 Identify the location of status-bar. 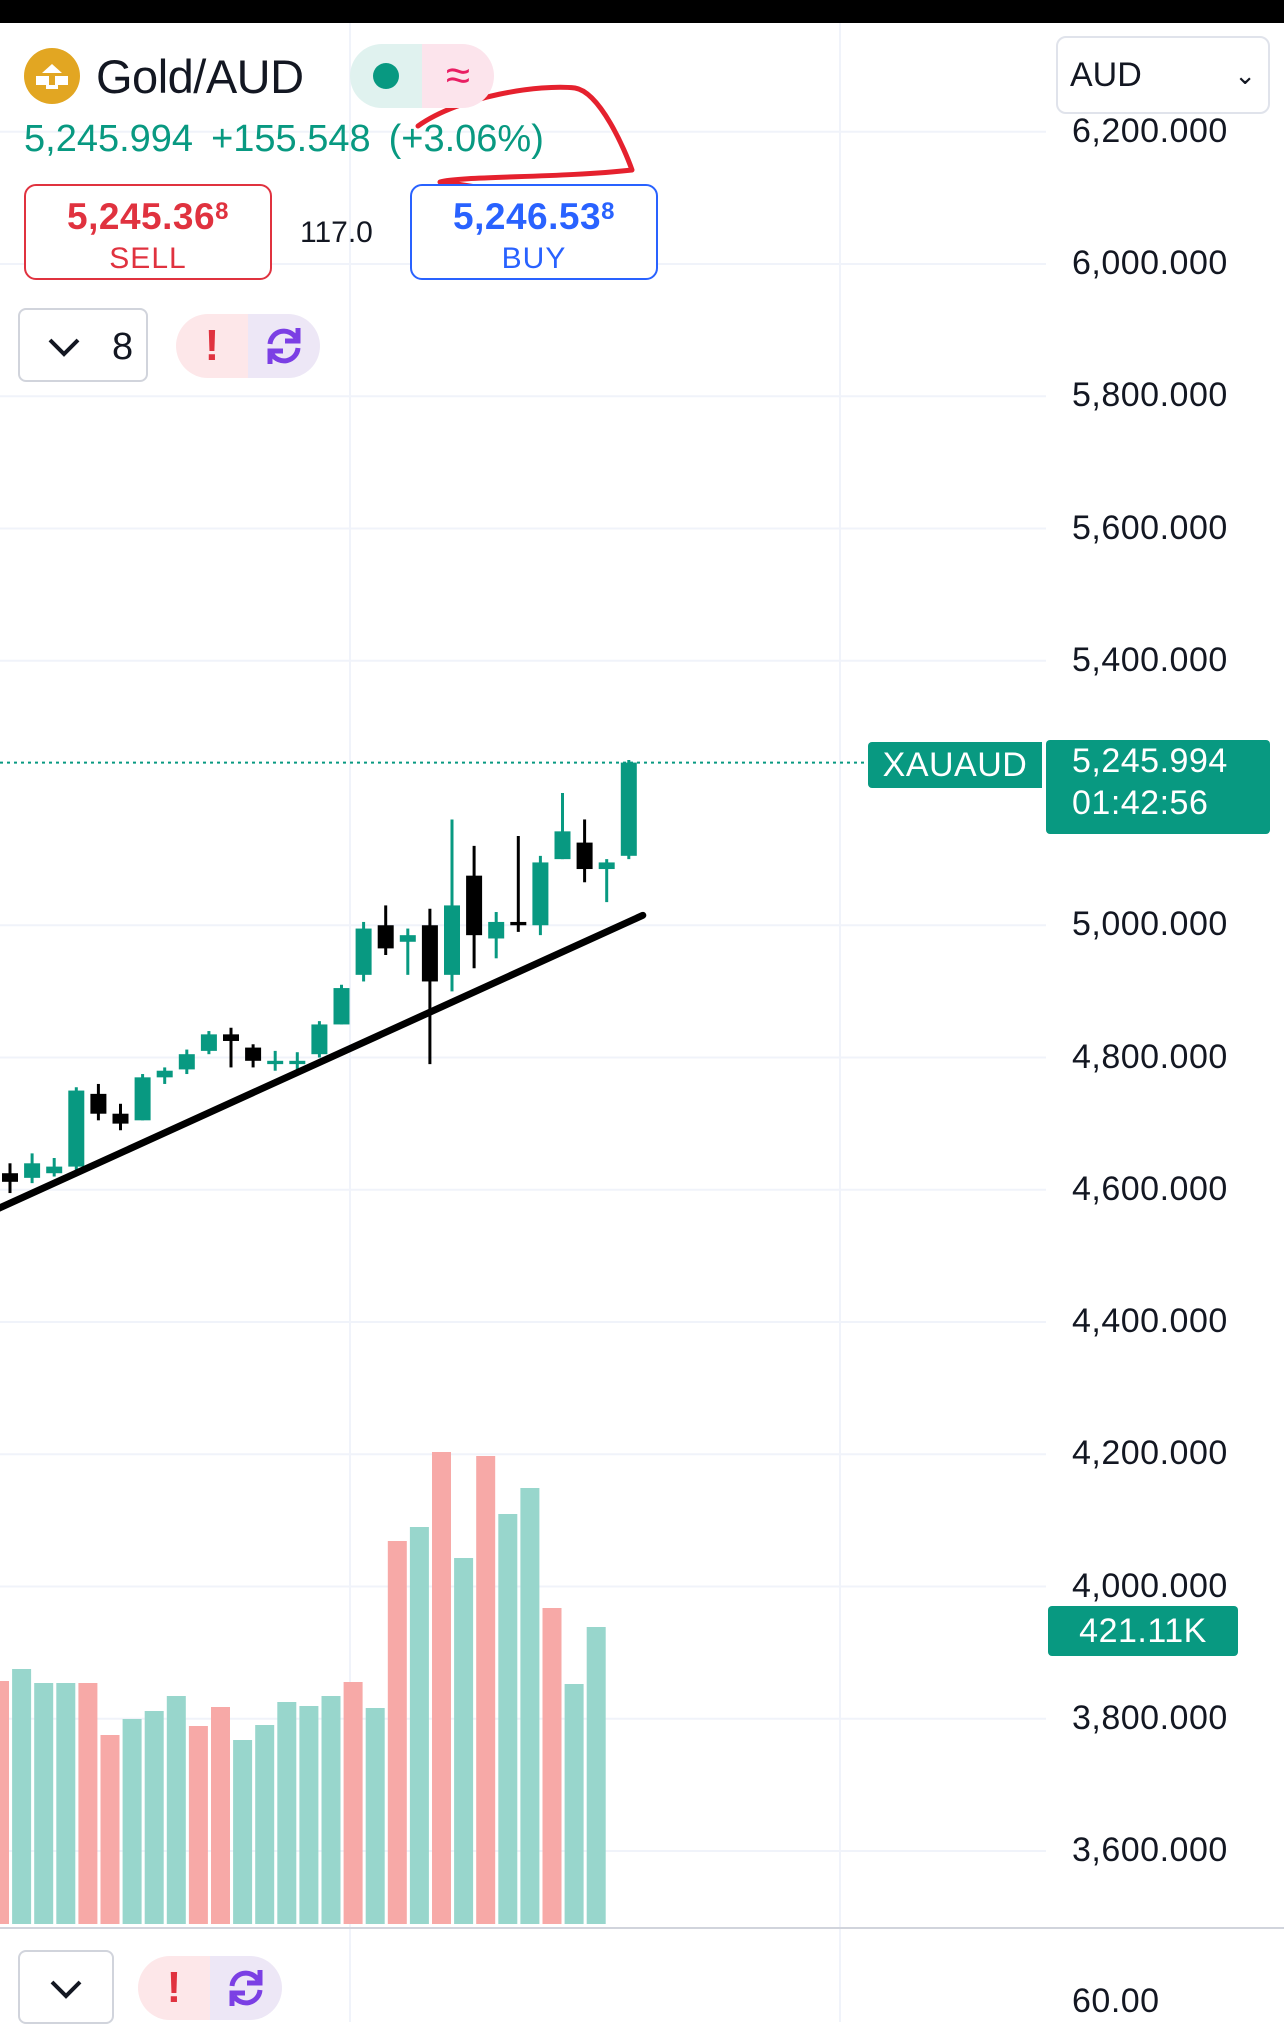
(642, 11).